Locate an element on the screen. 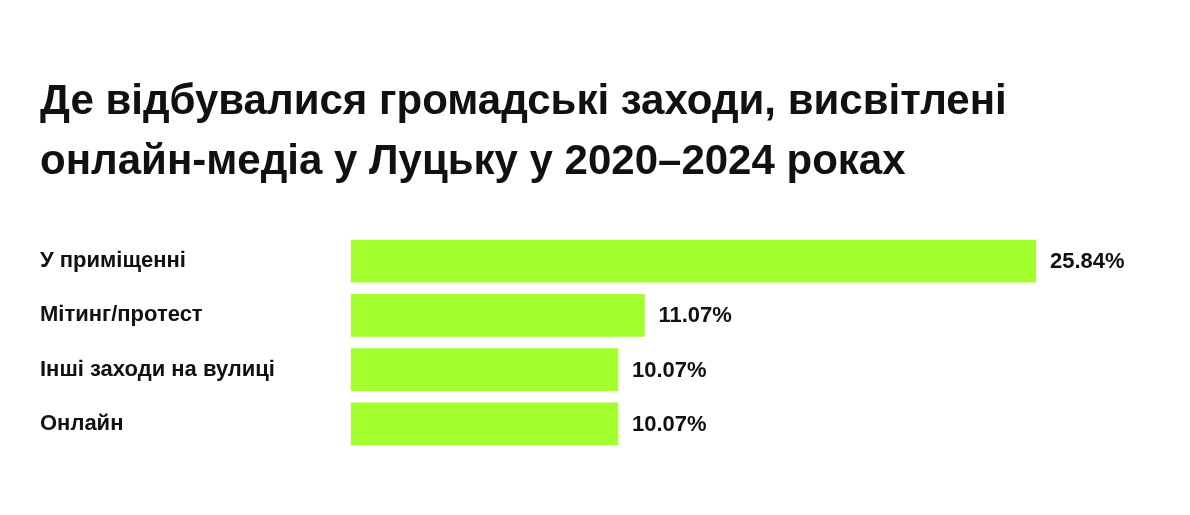 The width and height of the screenshot is (1190, 515). data-label: 25.84% is located at coordinates (1087, 261).